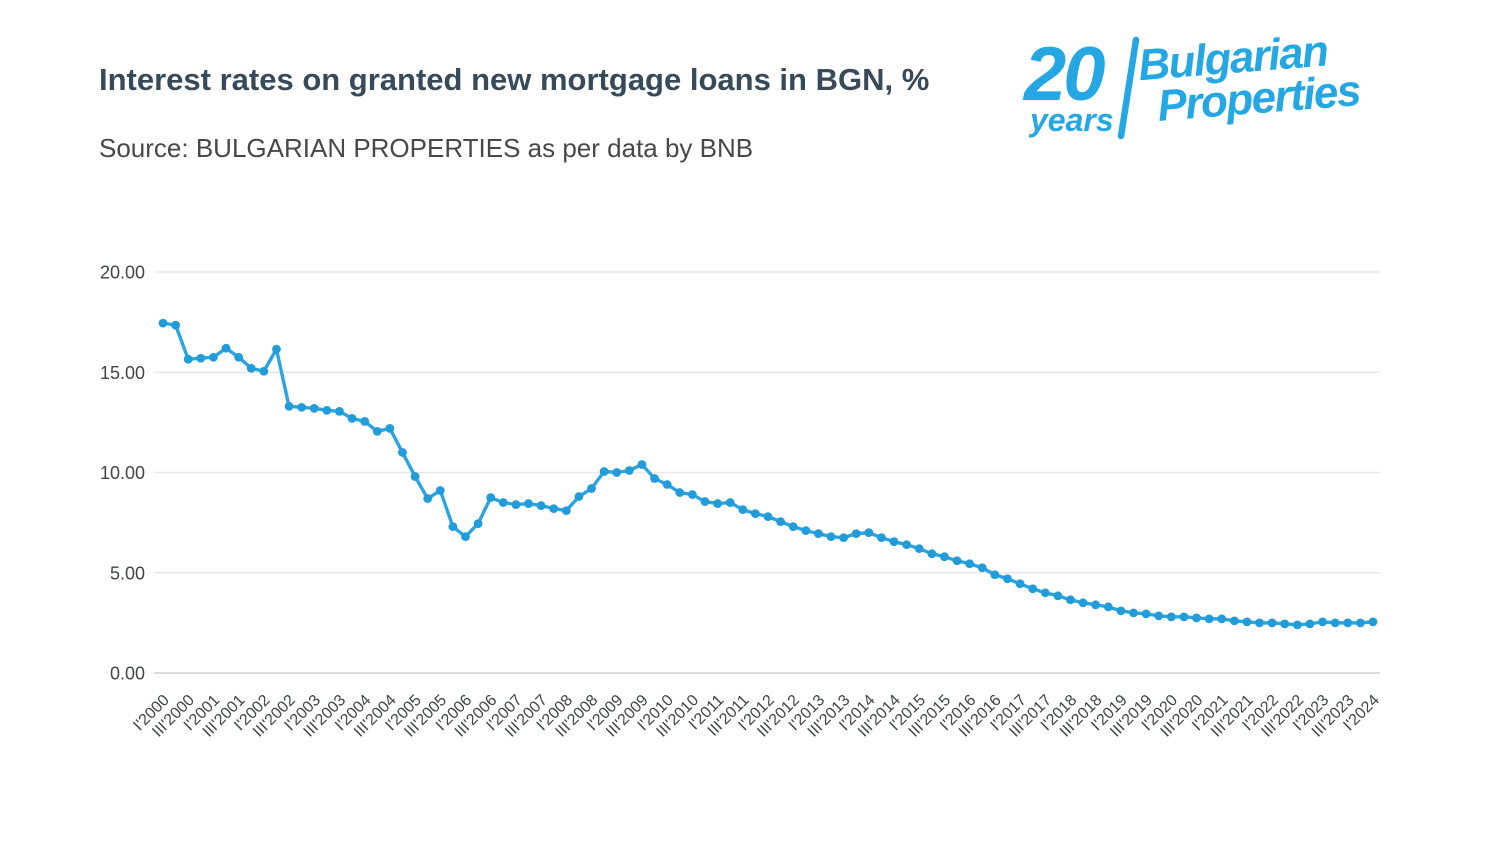 The image size is (1500, 844). I want to click on data-point: I'2005: 9.80, so click(415, 476).